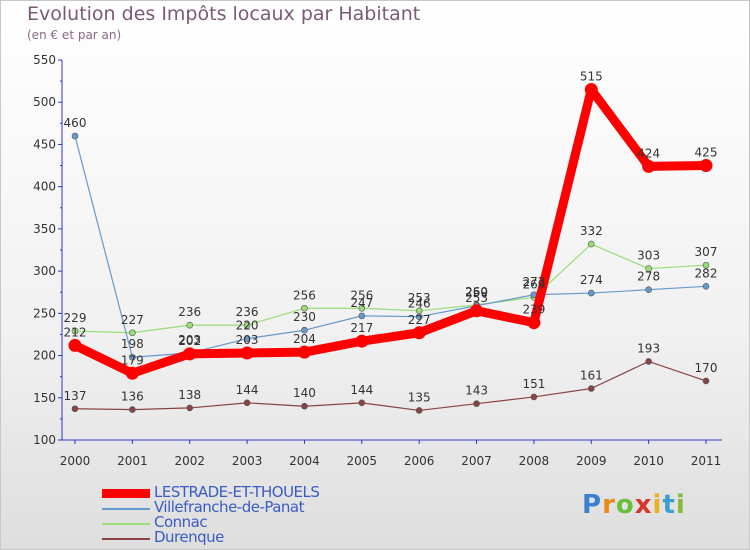 Image resolution: width=750 pixels, height=550 pixels. Describe the element at coordinates (189, 395) in the screenshot. I see `data-label: 138` at that location.